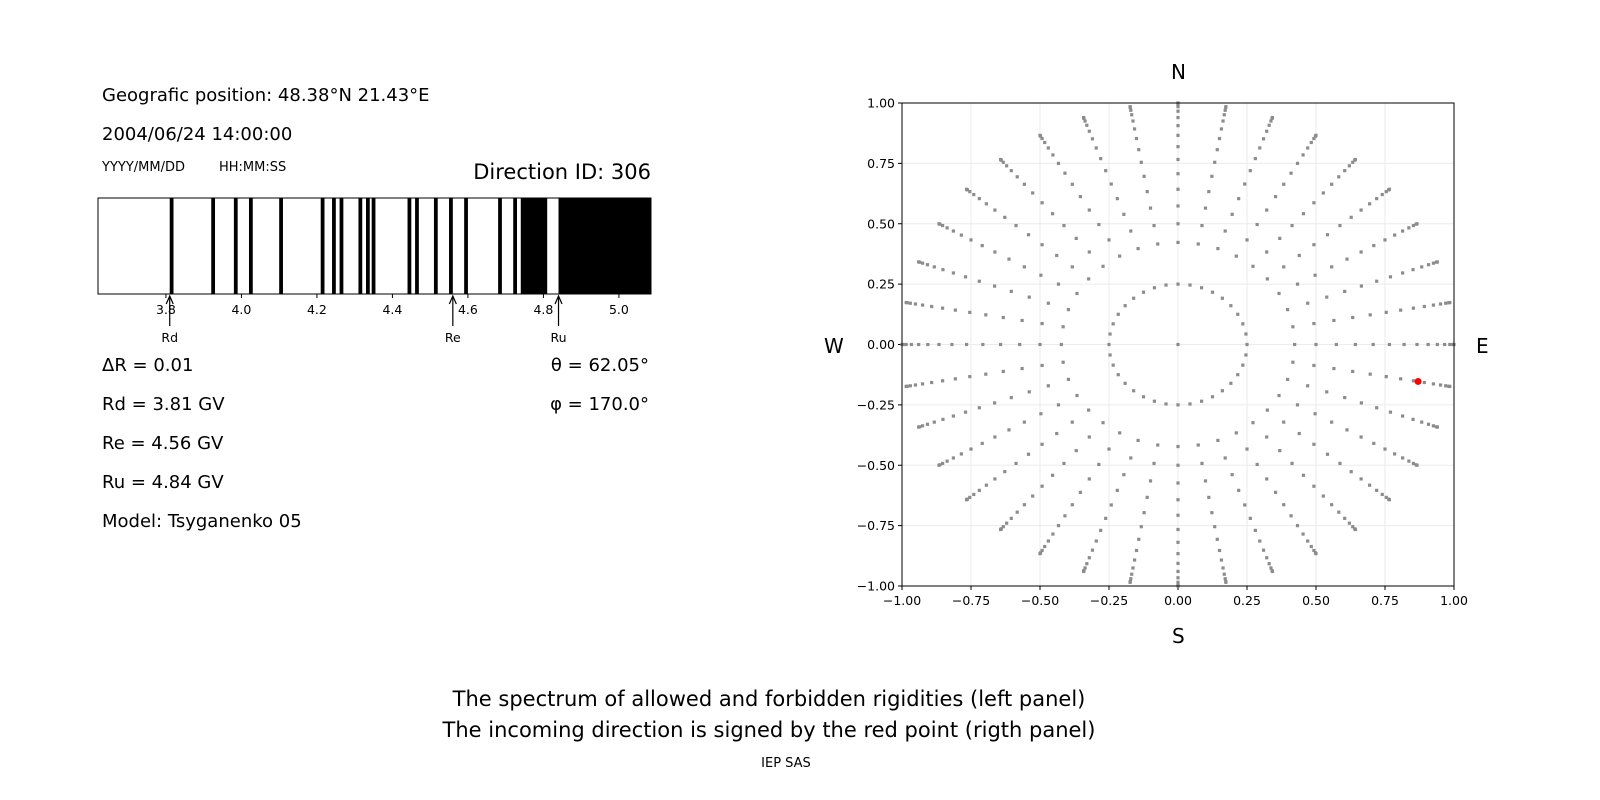 Image resolution: width=1600 pixels, height=800 pixels. I want to click on phi-value: φ = 170.0°, so click(599, 404).